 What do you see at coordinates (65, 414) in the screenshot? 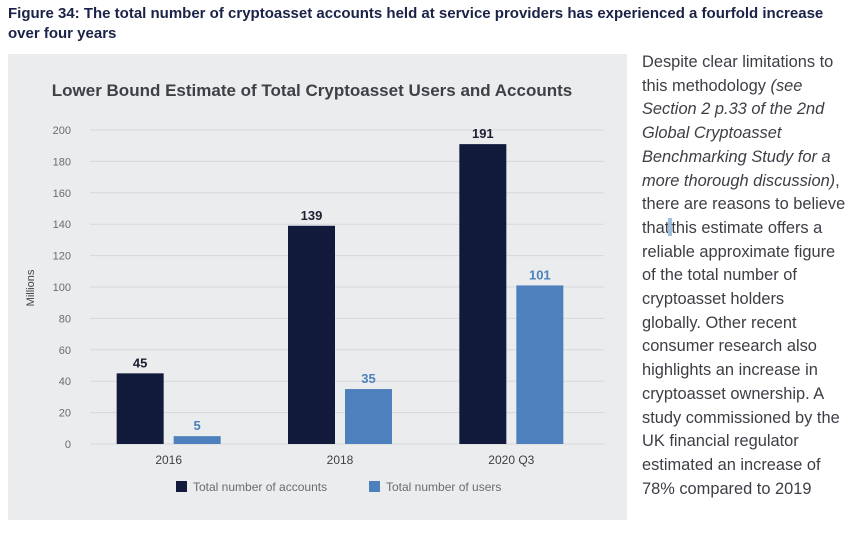
I see `y-tick-label: 20` at bounding box center [65, 414].